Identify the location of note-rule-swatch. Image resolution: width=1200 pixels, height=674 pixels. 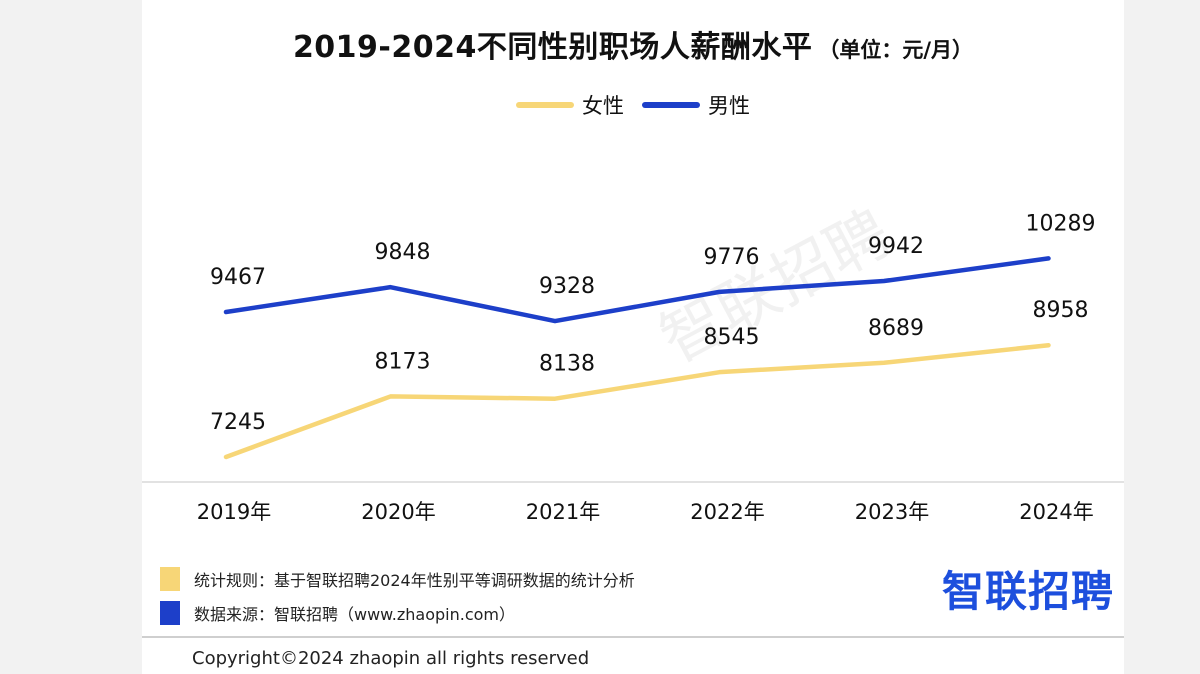
(170, 579).